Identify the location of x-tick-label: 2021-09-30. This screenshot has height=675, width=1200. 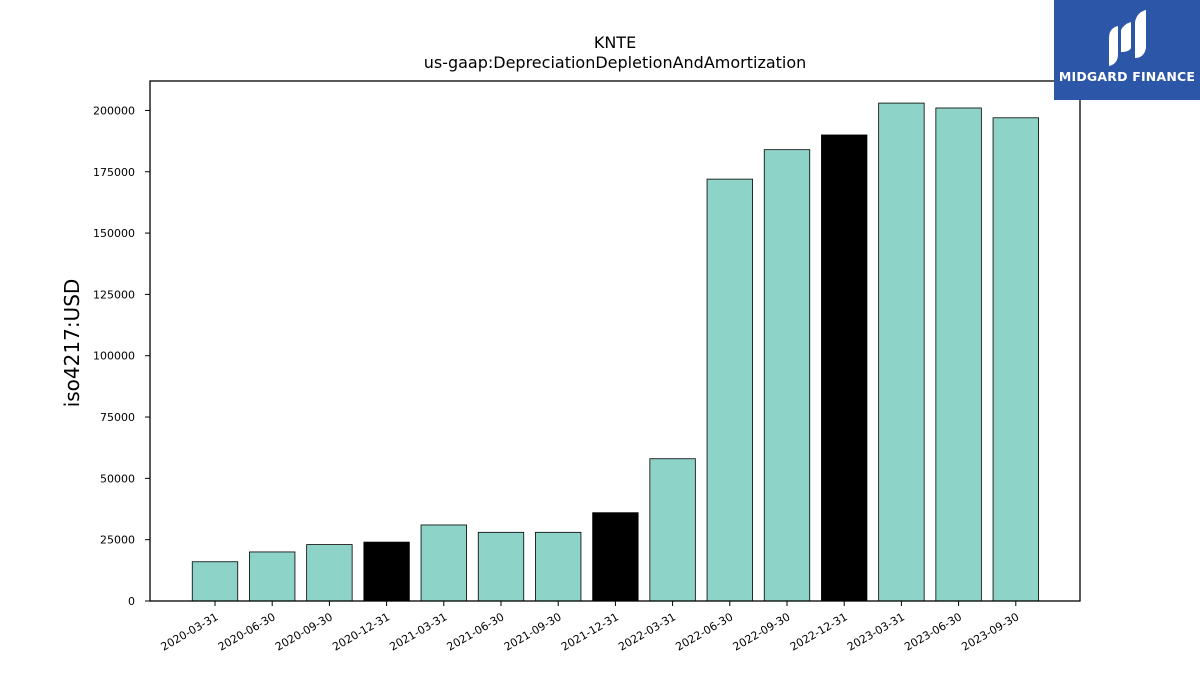
(533, 631).